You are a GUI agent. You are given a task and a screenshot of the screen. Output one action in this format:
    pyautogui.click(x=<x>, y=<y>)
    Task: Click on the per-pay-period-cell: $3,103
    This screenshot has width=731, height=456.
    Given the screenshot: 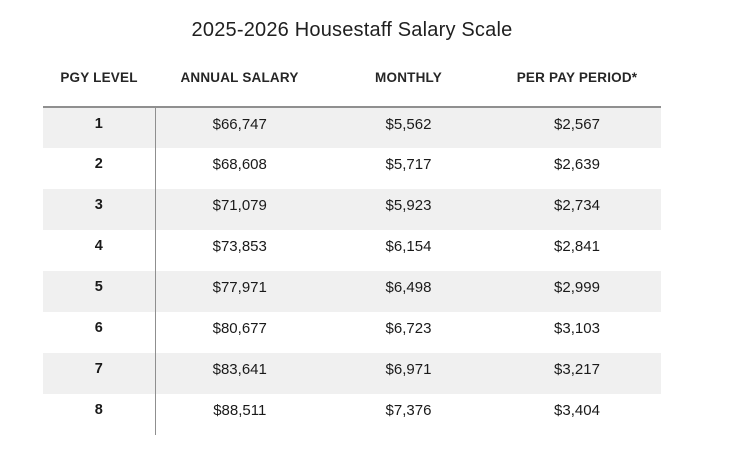 What is the action you would take?
    pyautogui.click(x=577, y=328)
    